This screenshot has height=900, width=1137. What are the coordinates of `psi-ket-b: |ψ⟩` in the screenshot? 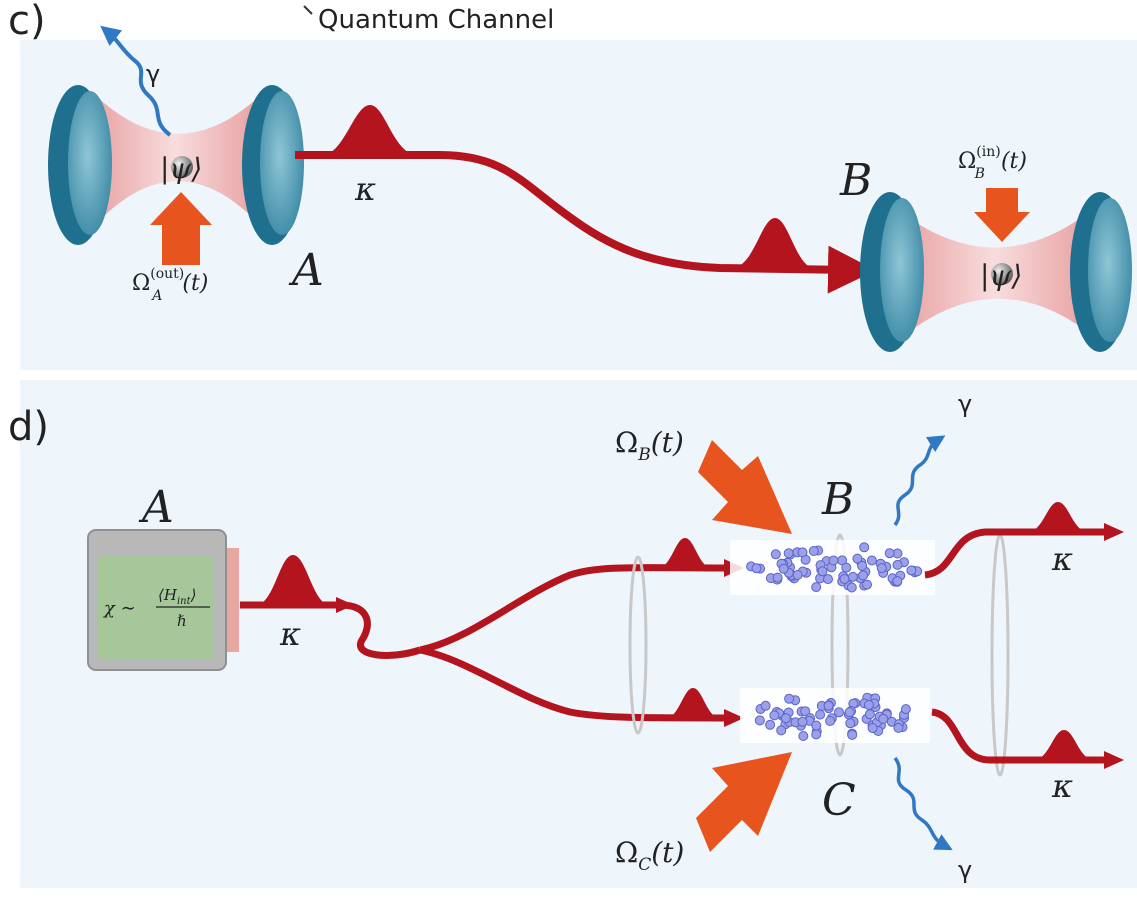 It's located at (1001, 275).